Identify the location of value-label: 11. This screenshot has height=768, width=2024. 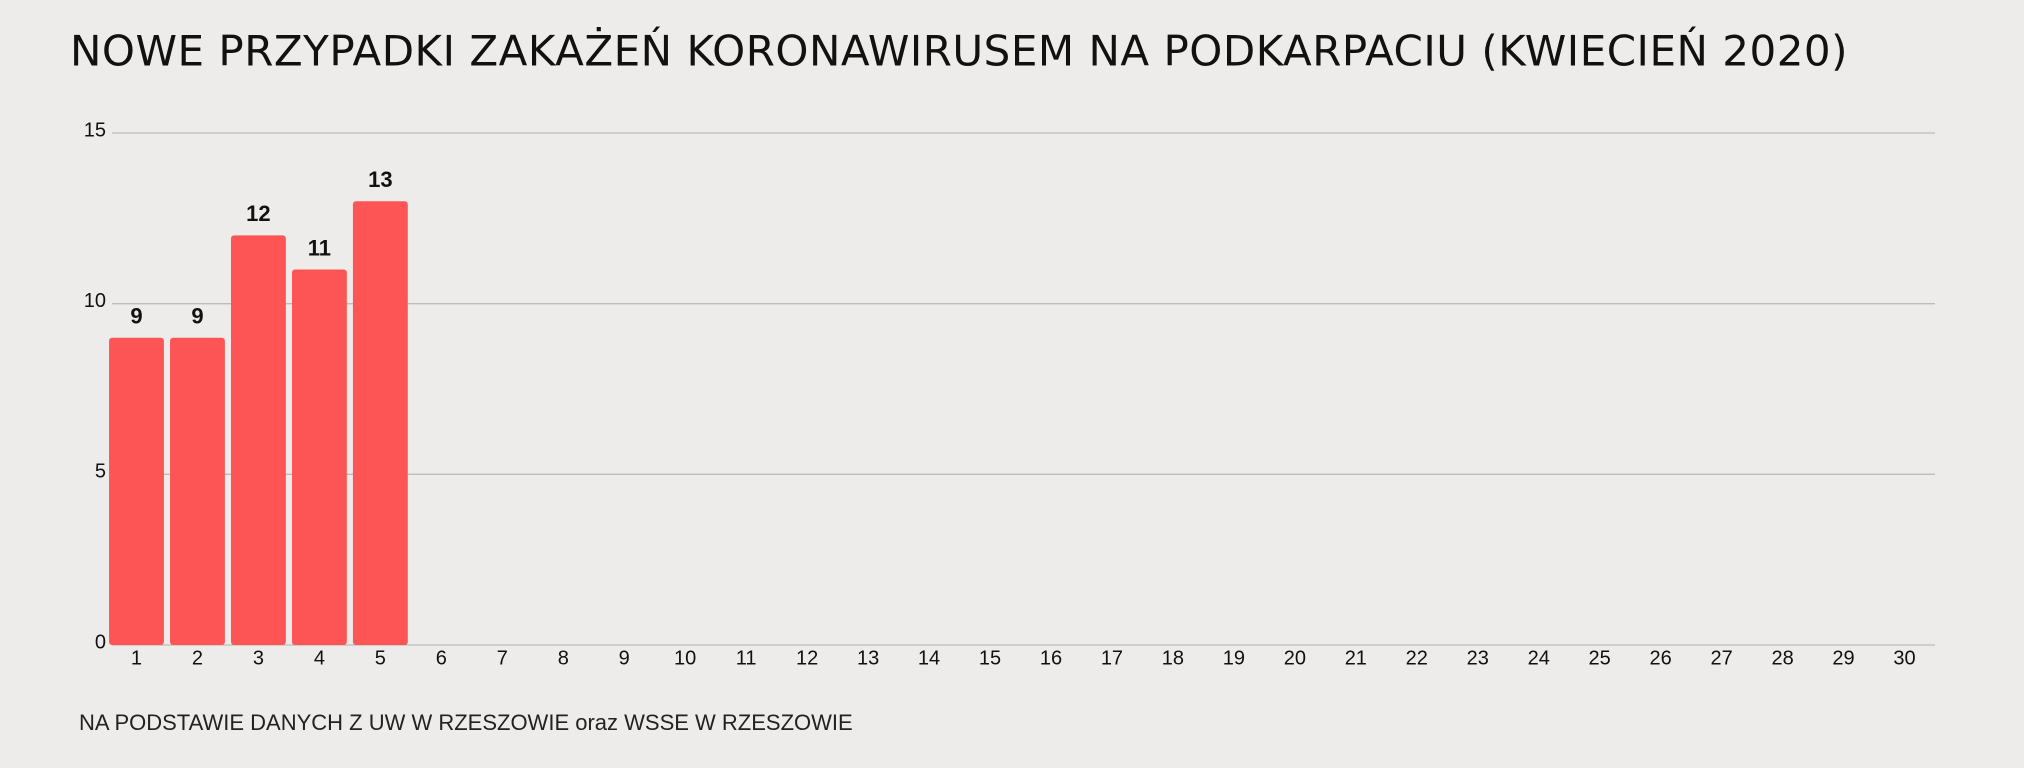
(319, 247).